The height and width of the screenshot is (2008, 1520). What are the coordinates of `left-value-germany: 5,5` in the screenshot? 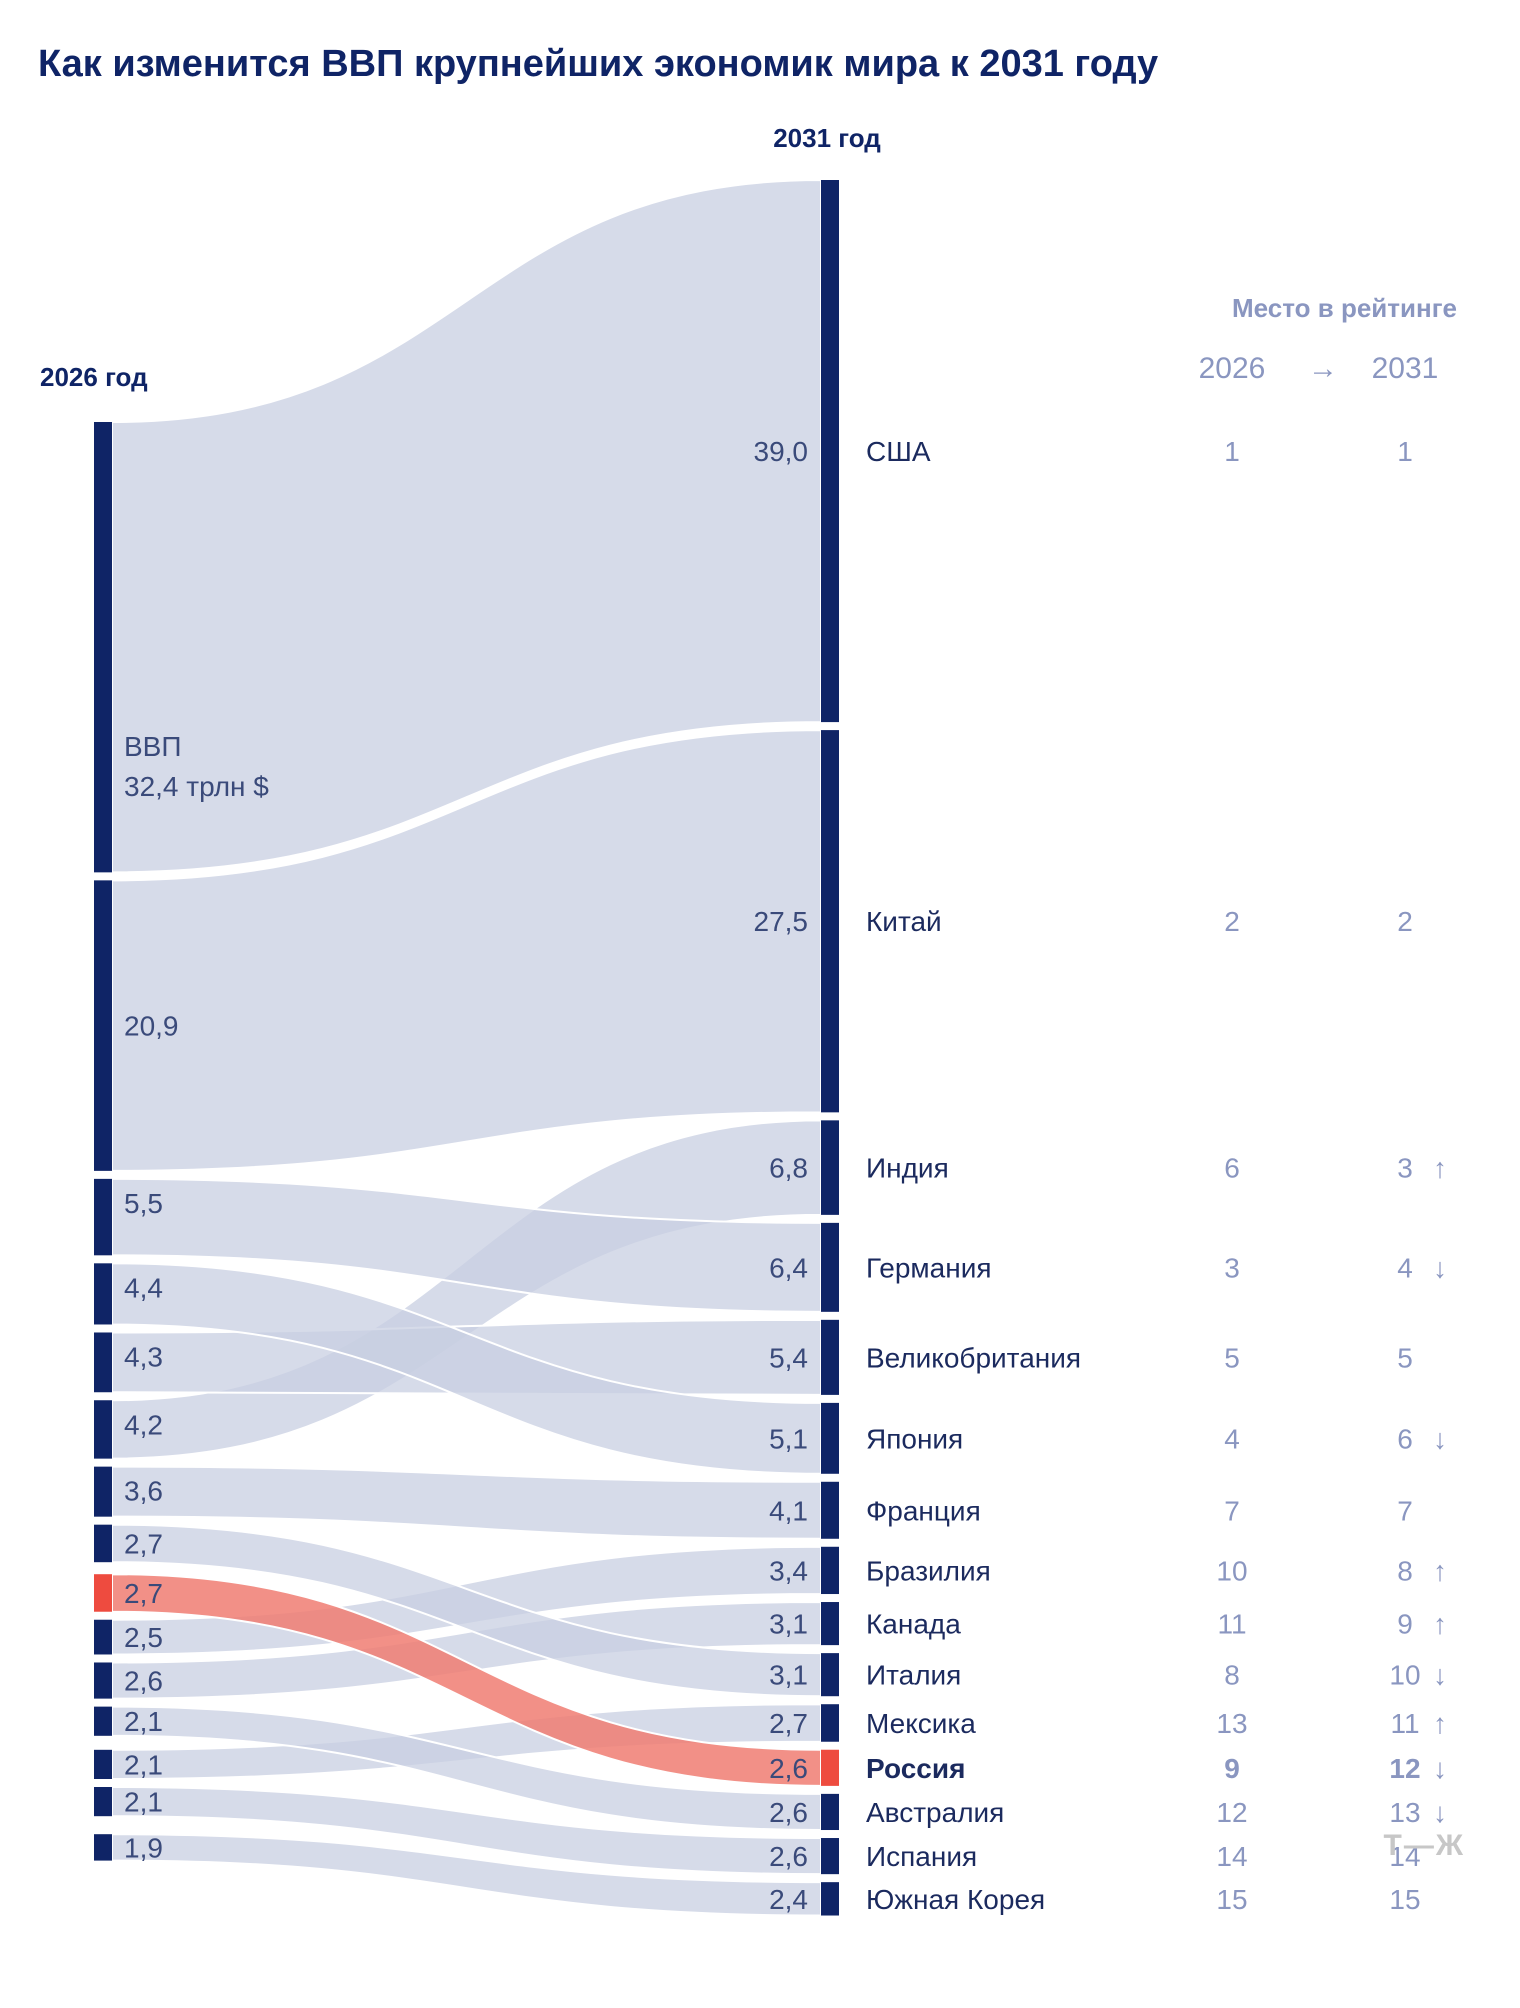 It's located at (143, 1203).